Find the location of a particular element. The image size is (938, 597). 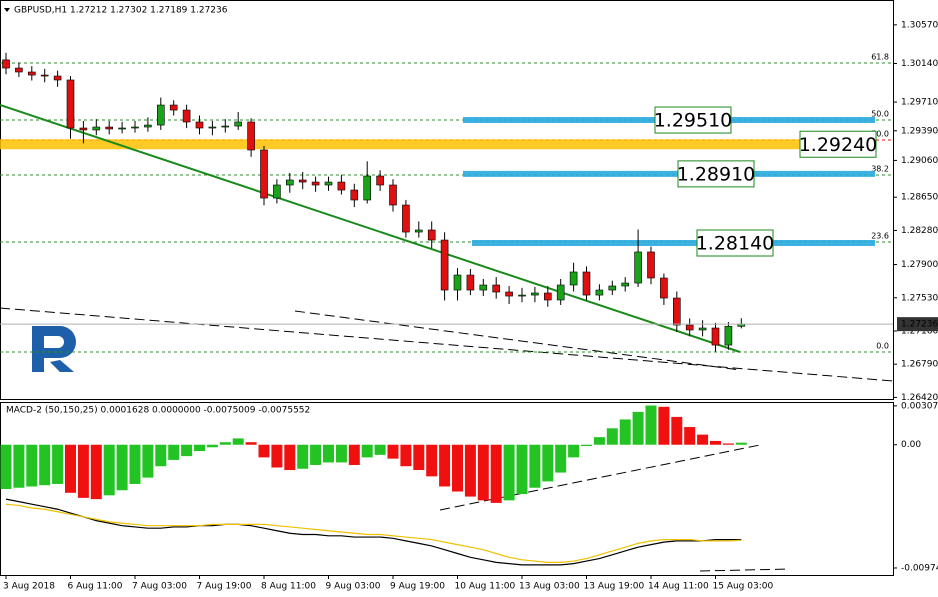

y-tick-label: 1.26790 is located at coordinates (919, 365).